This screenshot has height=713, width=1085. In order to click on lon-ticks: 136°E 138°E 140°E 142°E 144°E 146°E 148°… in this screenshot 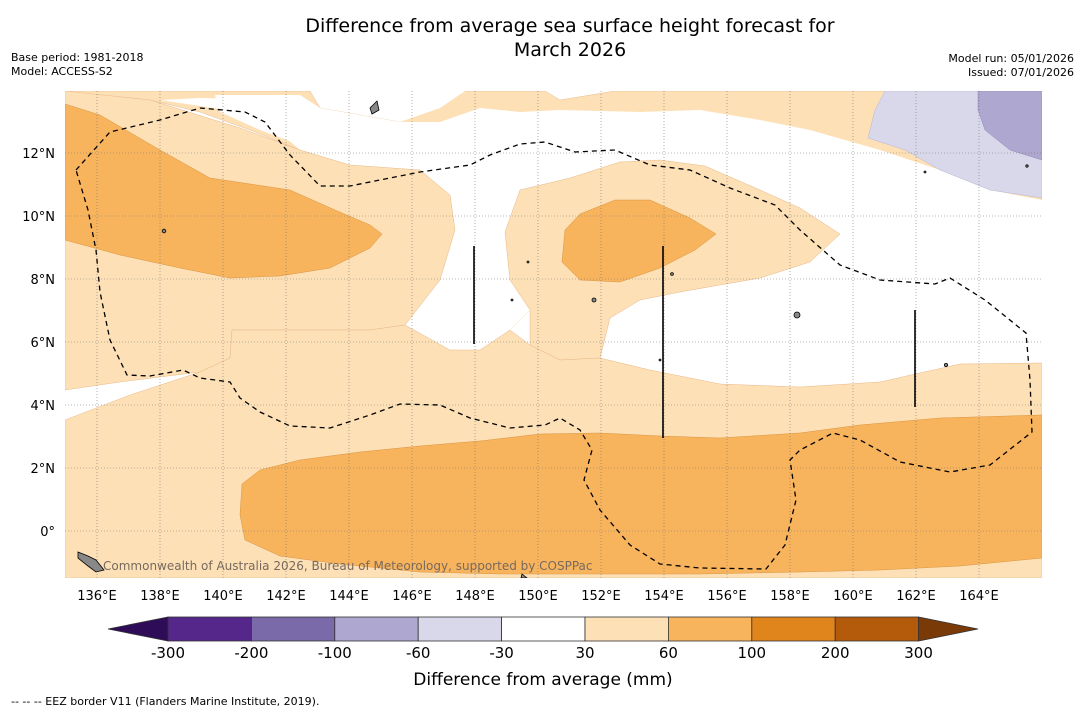, I will do `click(538, 596)`.